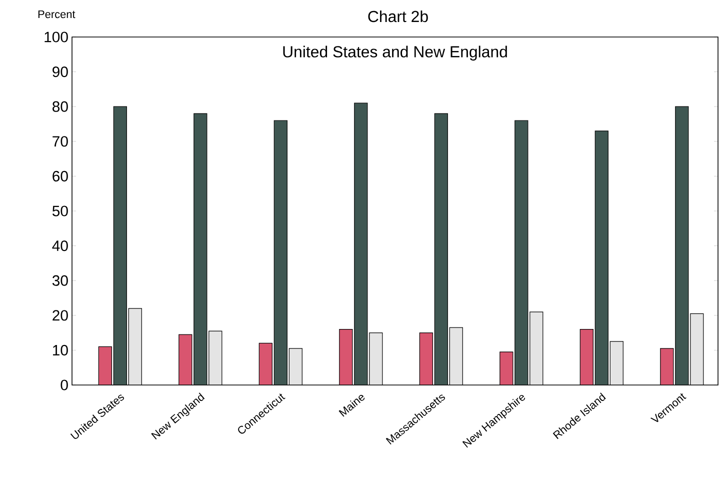 The width and height of the screenshot is (726, 498). Describe the element at coordinates (395, 53) in the screenshot. I see `text: United States and New England` at that location.